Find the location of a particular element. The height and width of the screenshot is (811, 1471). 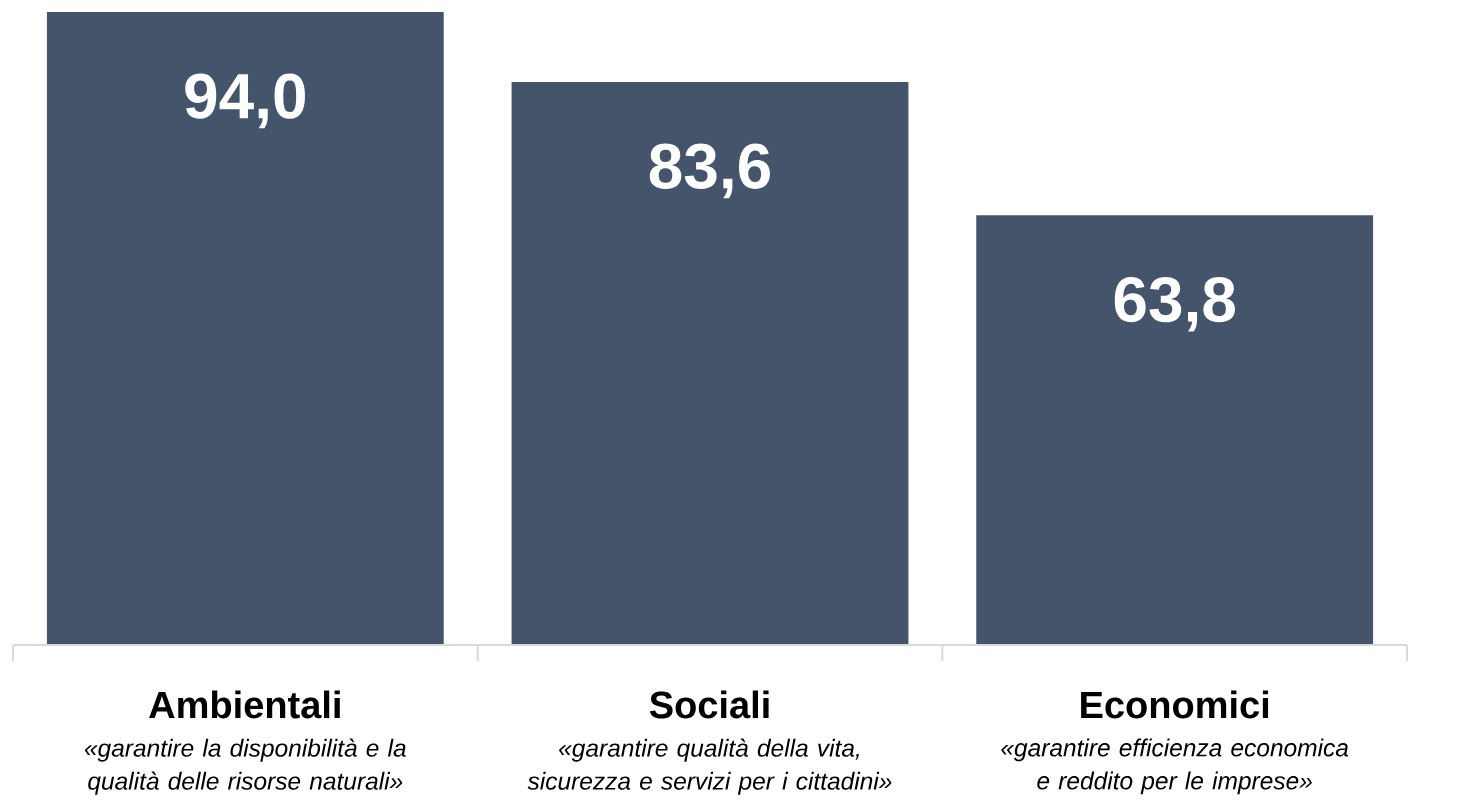

data-label: 63,8 is located at coordinates (1174, 304).